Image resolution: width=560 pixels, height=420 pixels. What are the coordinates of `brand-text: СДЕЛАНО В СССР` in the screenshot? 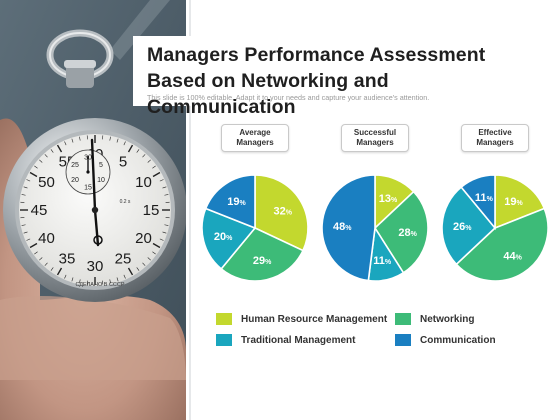 It's located at (99, 285).